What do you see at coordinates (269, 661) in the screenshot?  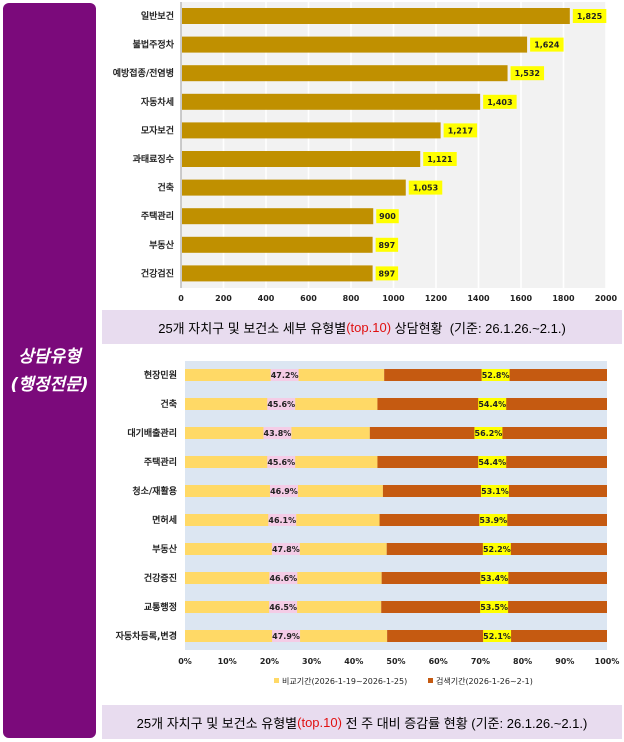 I see `x-tick-label: 20%` at bounding box center [269, 661].